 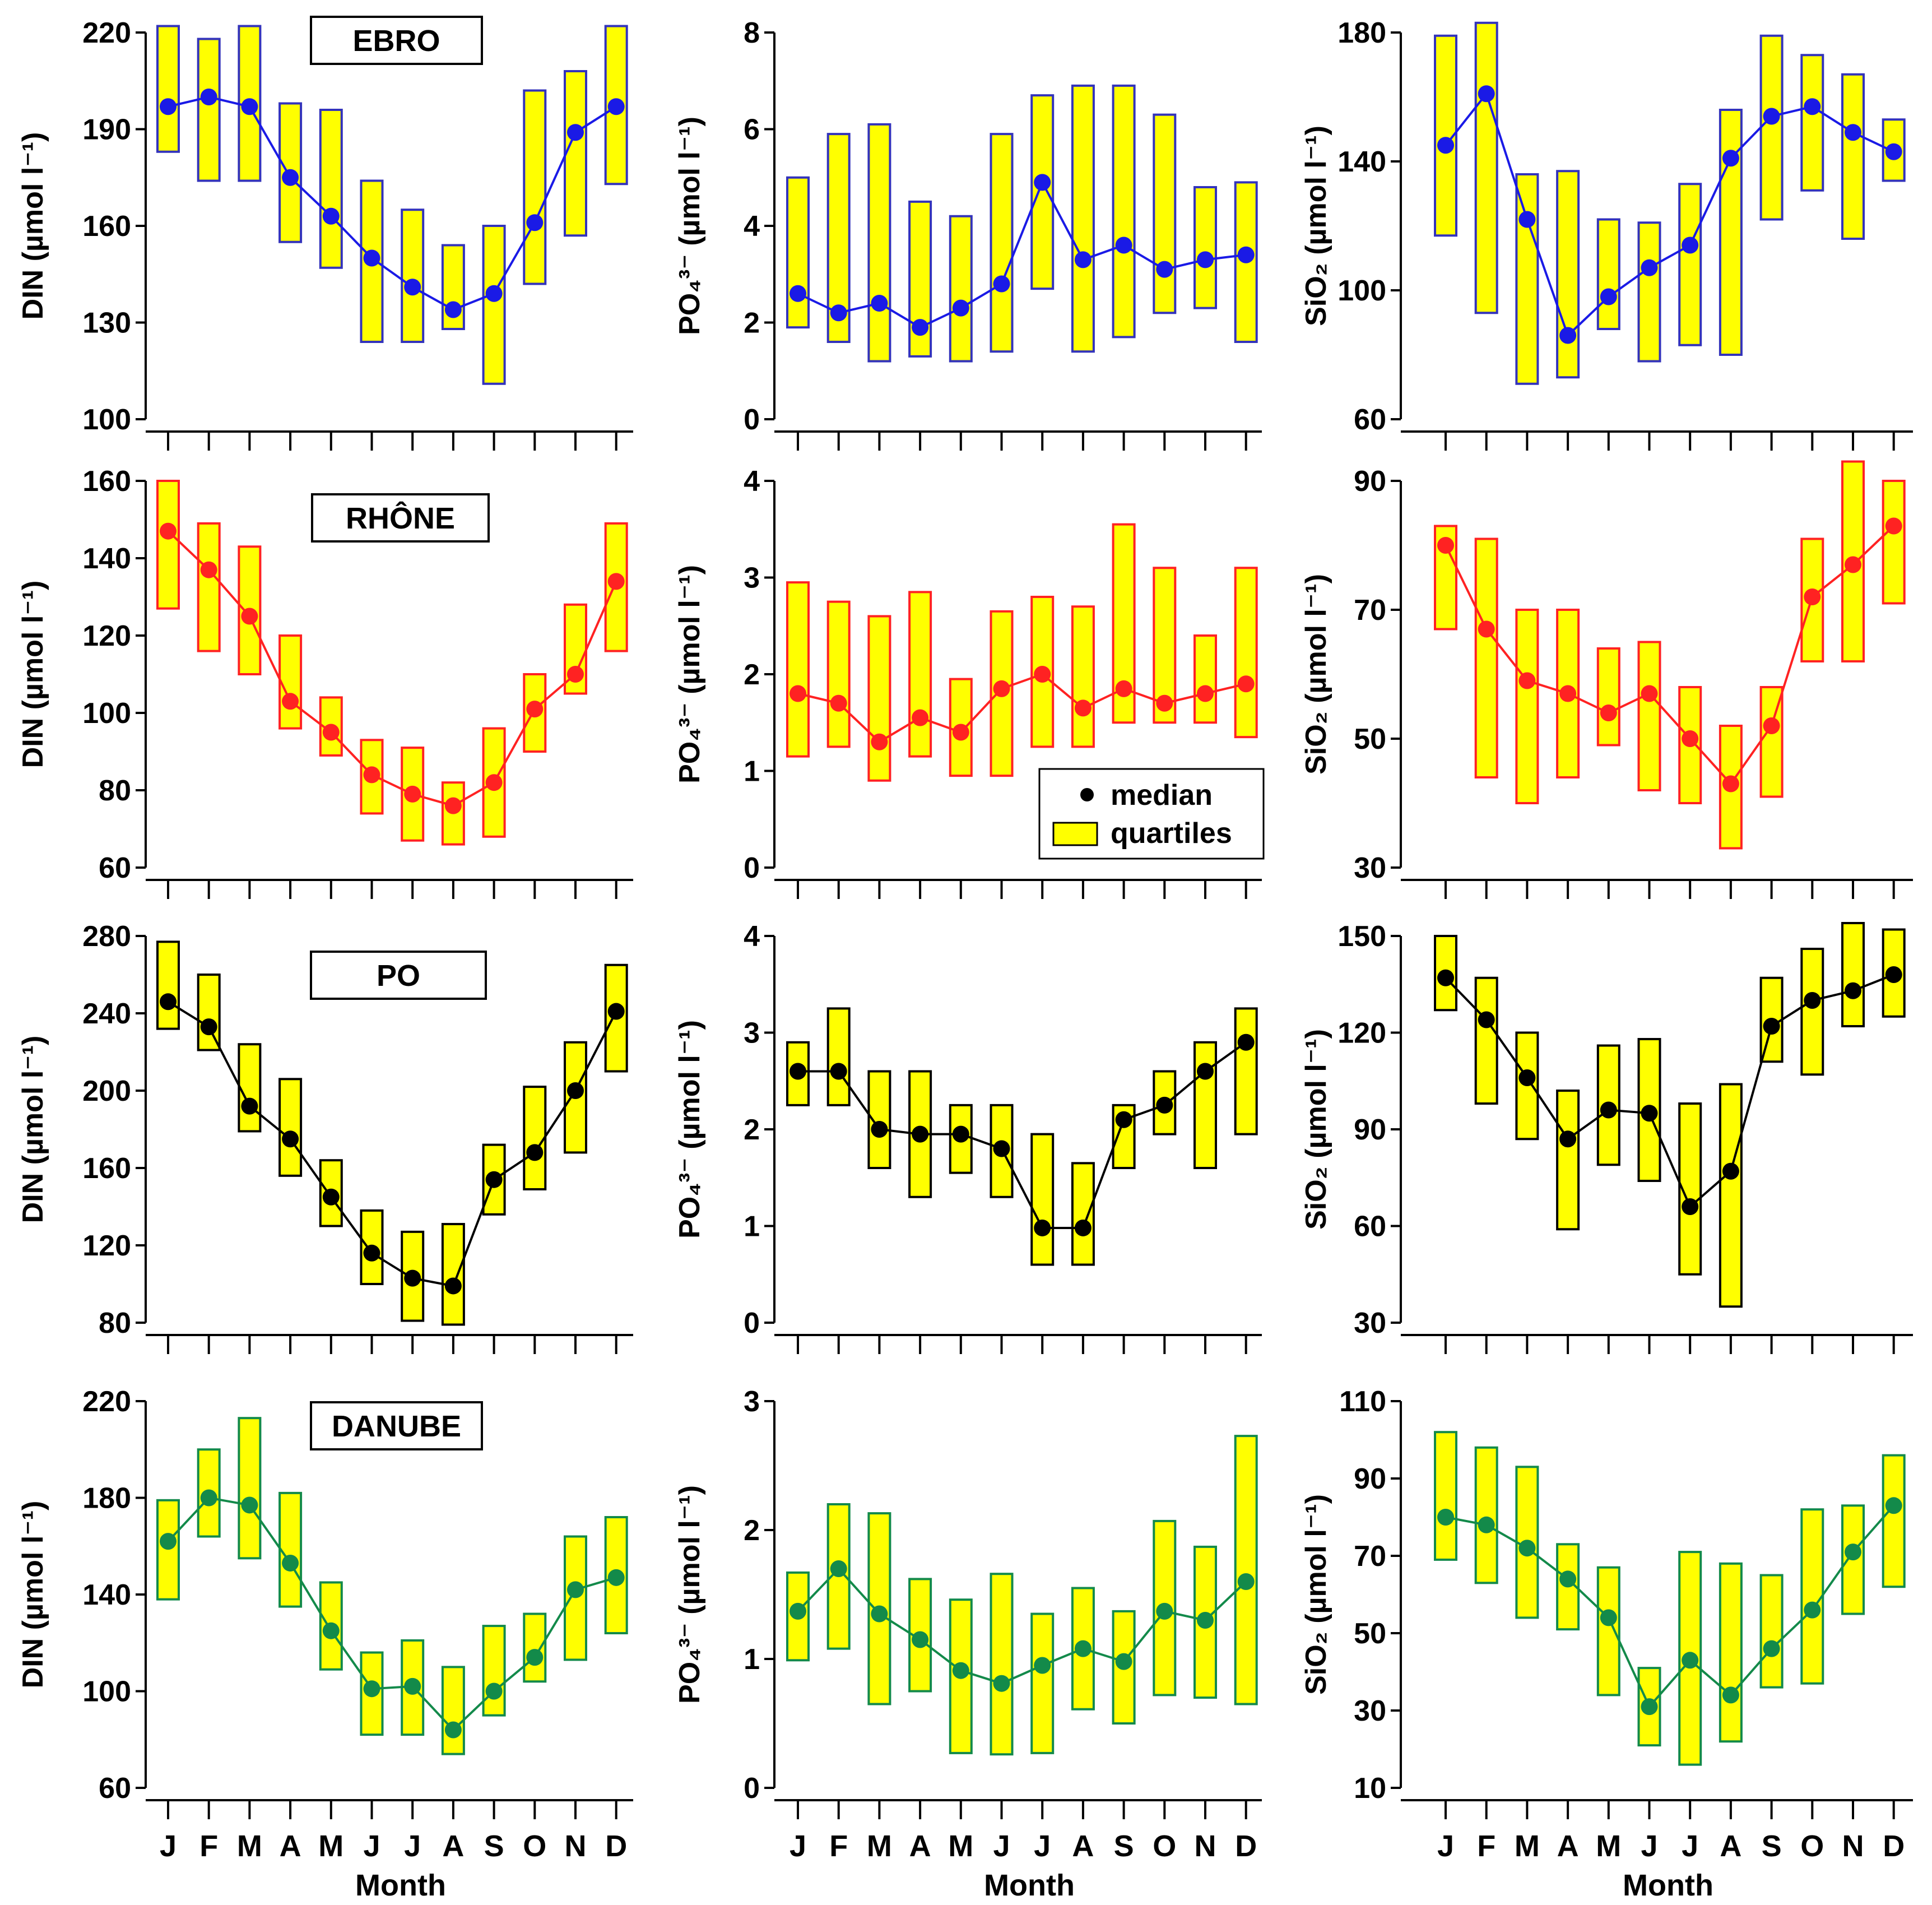 I want to click on panel-ebro-sio2: 60 100 140 180 SiO₂ (µmol l⁻¹), so click(x=1606, y=234).